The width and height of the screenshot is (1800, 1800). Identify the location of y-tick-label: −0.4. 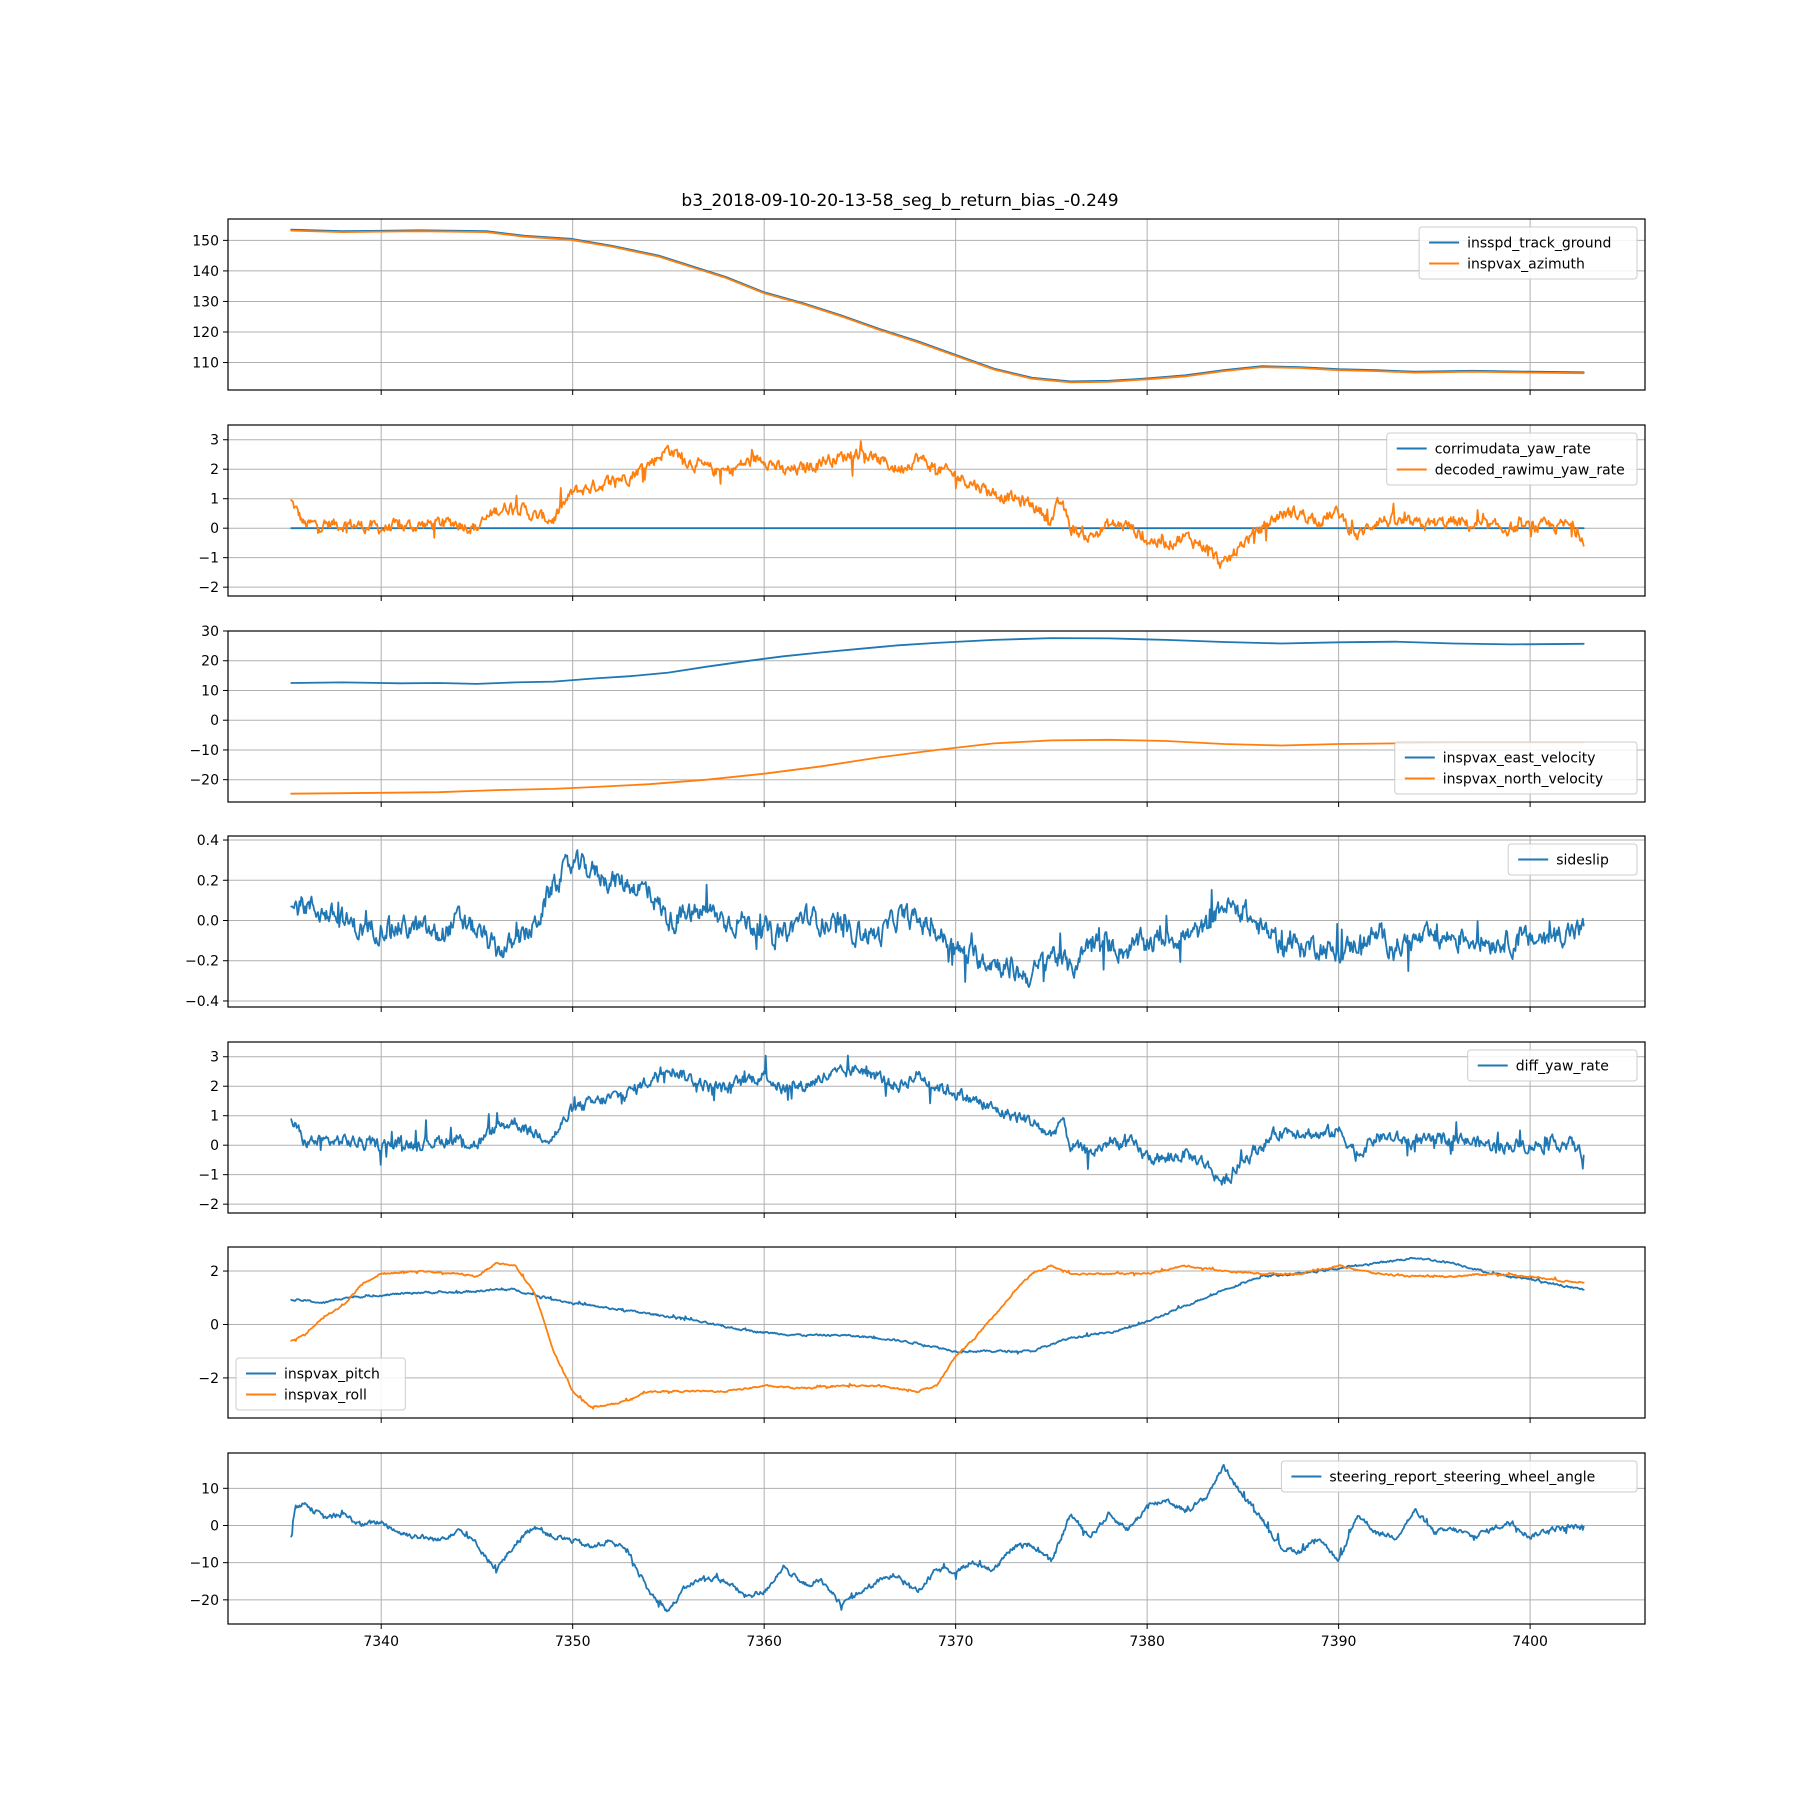
(202, 1002).